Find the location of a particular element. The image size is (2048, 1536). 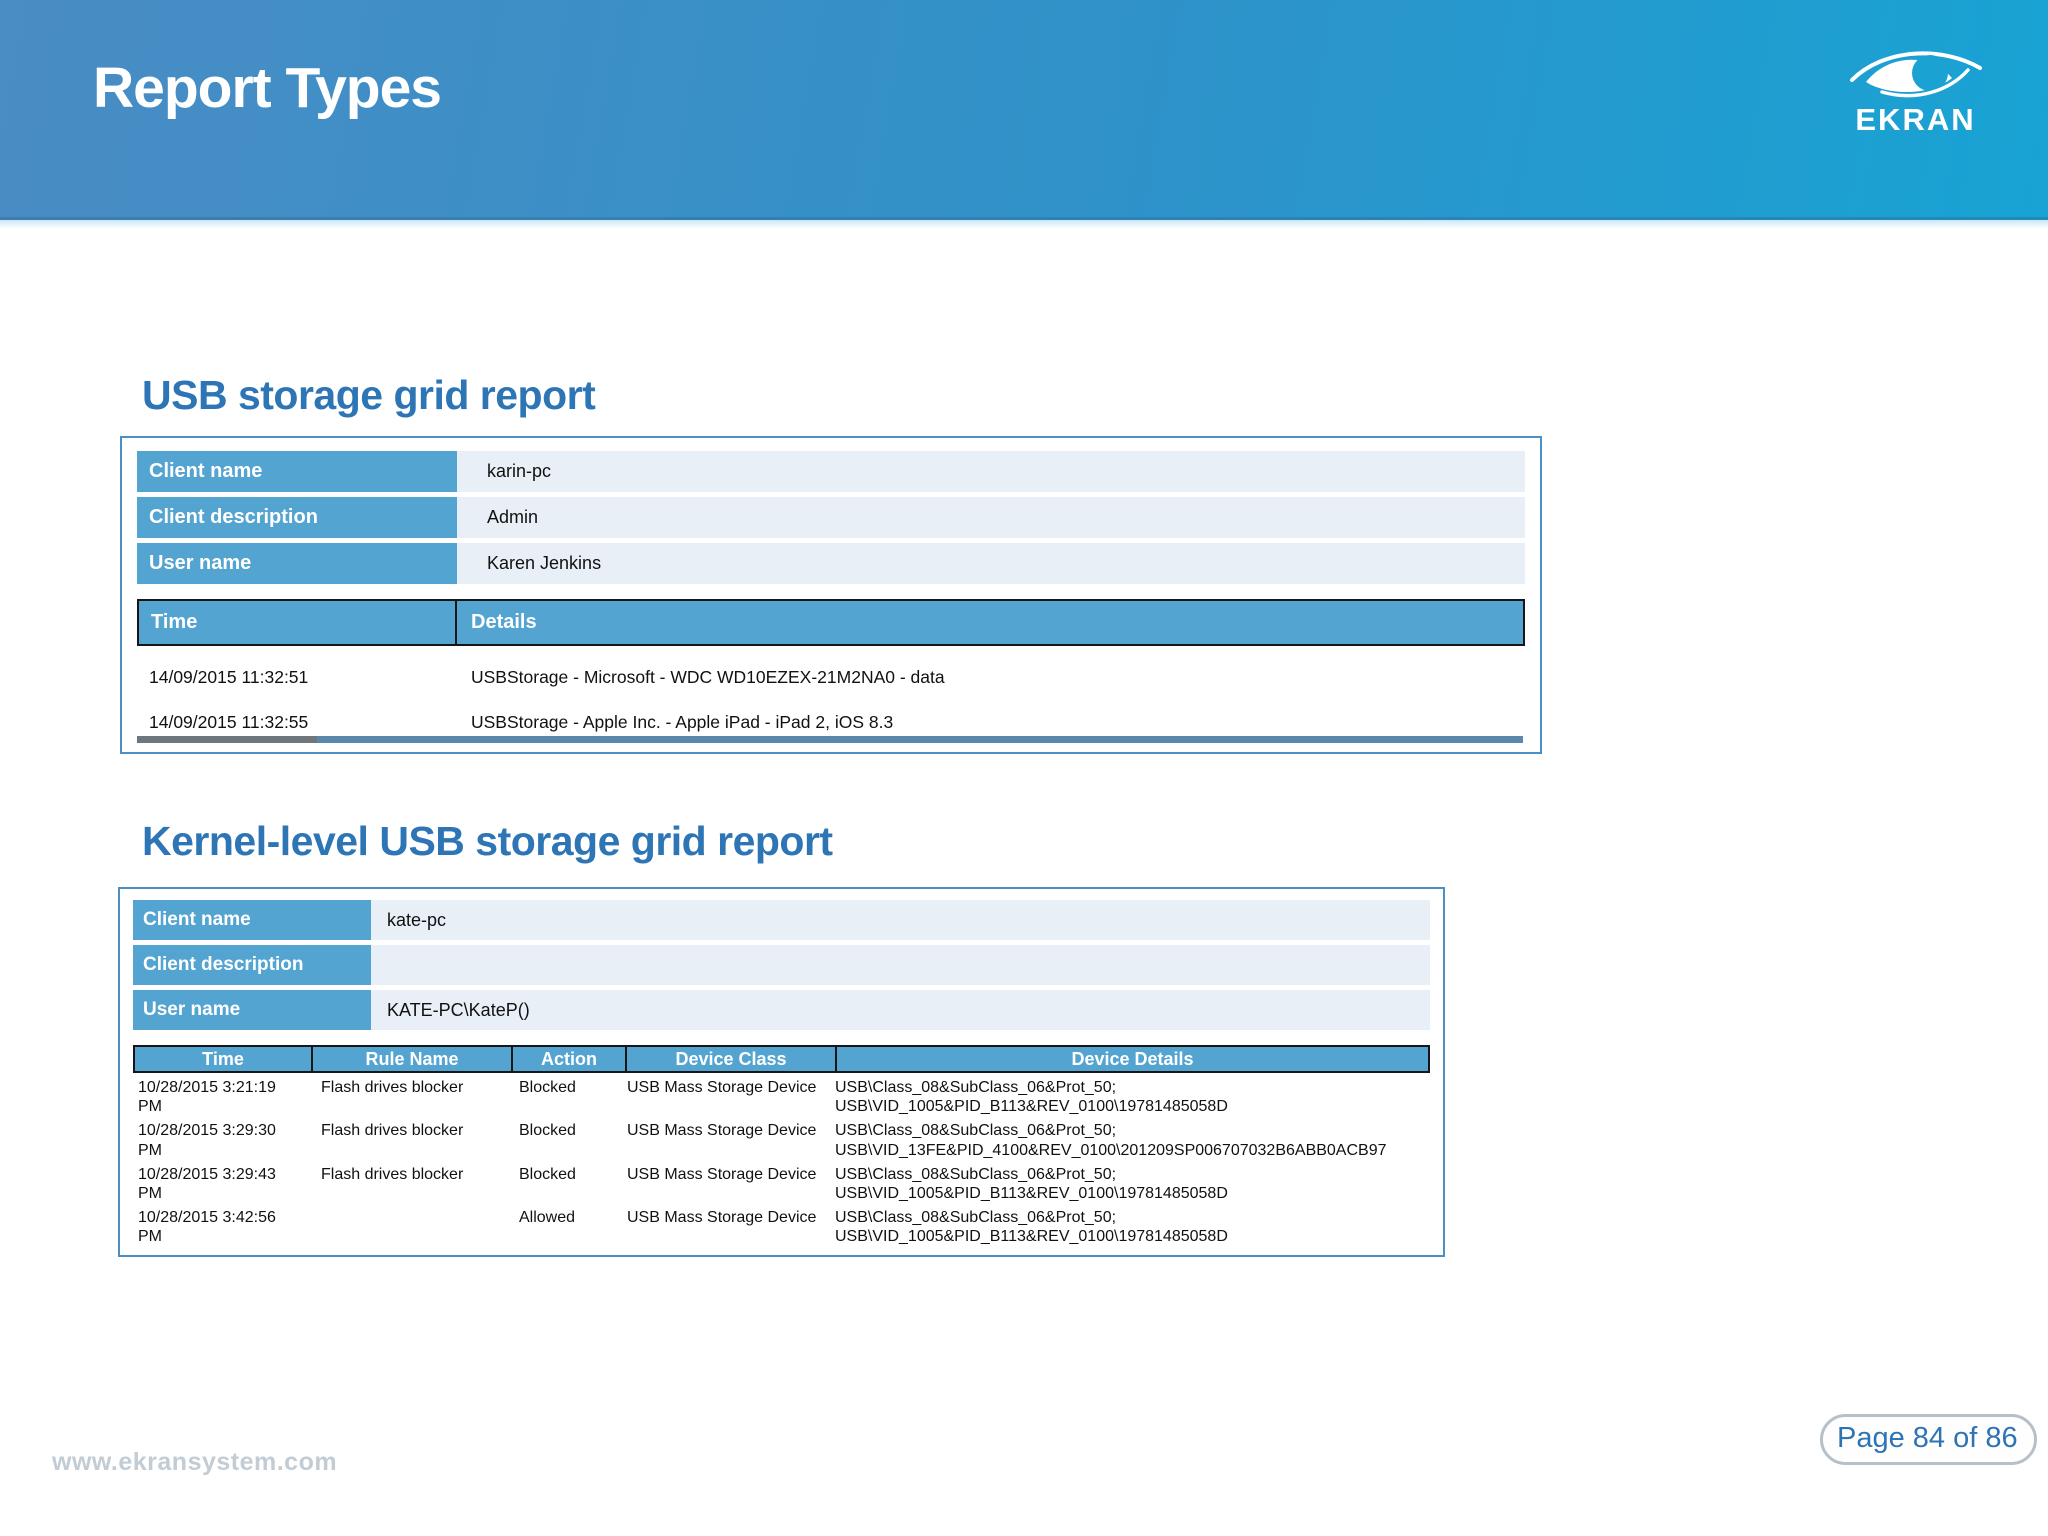

grid-header-row: Time Details is located at coordinates (831, 622).